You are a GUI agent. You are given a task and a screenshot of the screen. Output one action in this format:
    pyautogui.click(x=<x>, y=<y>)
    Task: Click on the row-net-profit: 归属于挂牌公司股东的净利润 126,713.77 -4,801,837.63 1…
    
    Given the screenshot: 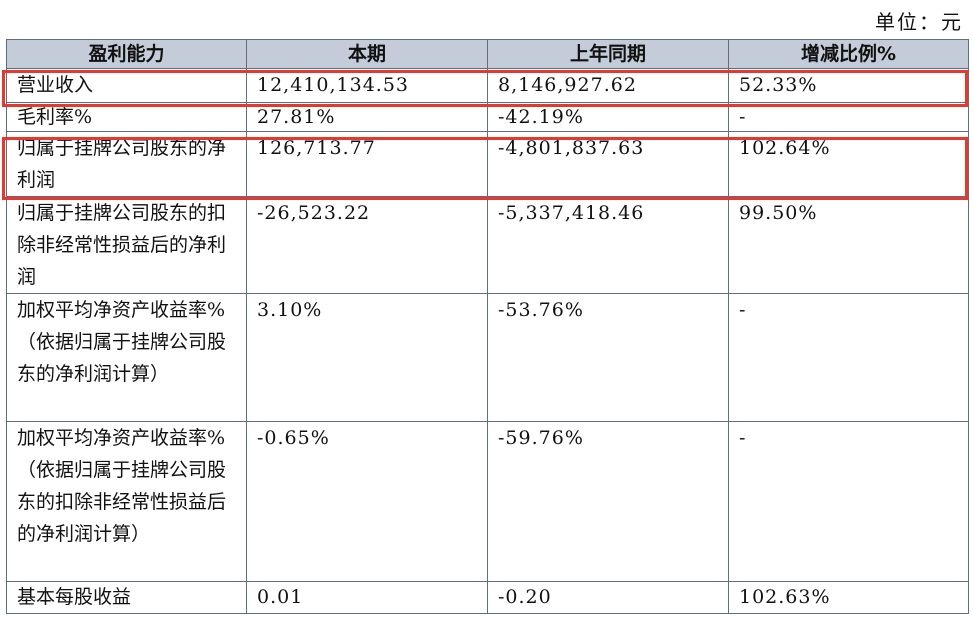 What is the action you would take?
    pyautogui.click(x=487, y=164)
    